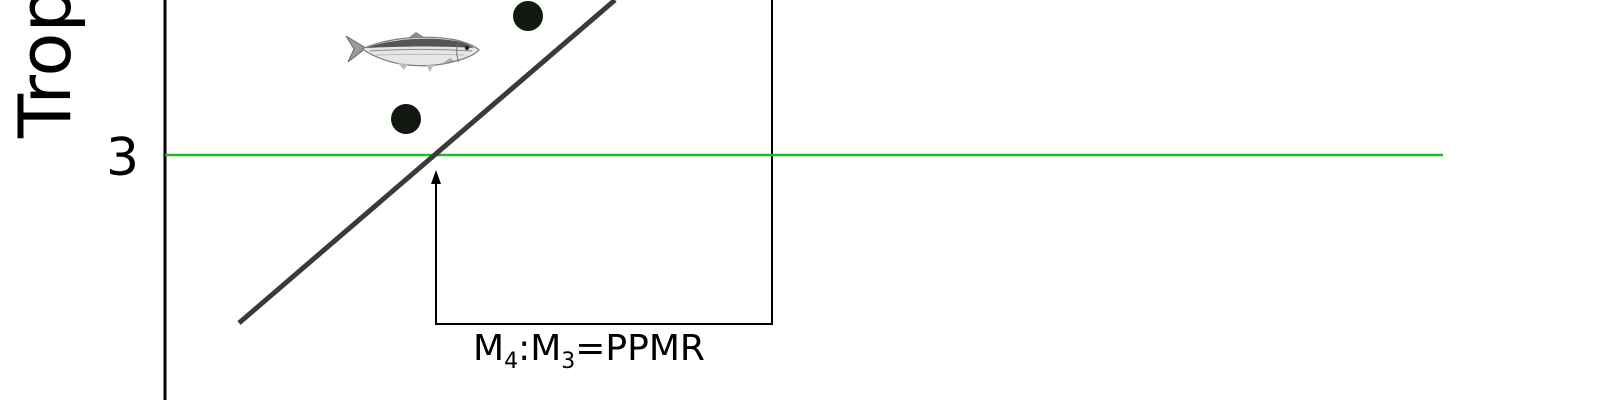 This screenshot has width=1600, height=400. What do you see at coordinates (488, 348) in the screenshot?
I see `m4-symbol: M` at bounding box center [488, 348].